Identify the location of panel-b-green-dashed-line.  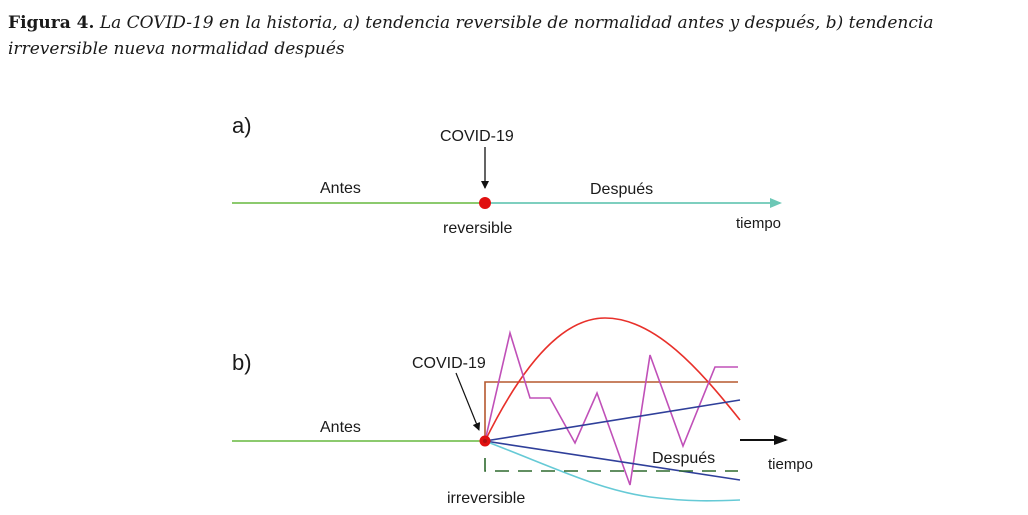
(611, 465).